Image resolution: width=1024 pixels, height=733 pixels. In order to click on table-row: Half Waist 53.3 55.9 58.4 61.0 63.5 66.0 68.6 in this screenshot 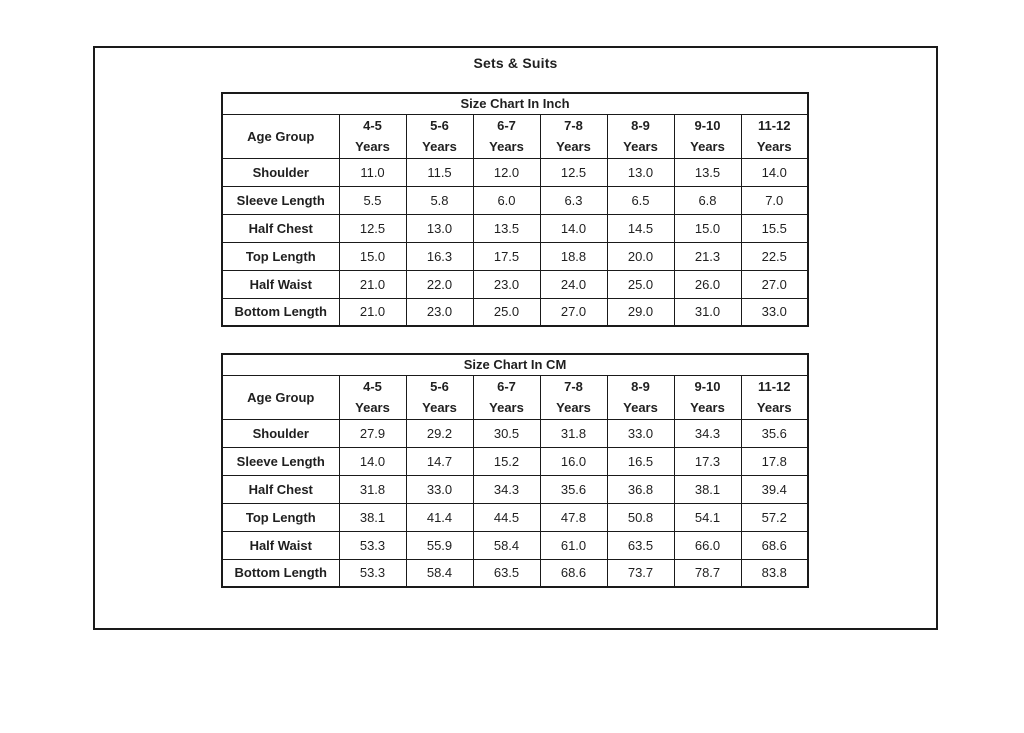, I will do `click(515, 545)`.